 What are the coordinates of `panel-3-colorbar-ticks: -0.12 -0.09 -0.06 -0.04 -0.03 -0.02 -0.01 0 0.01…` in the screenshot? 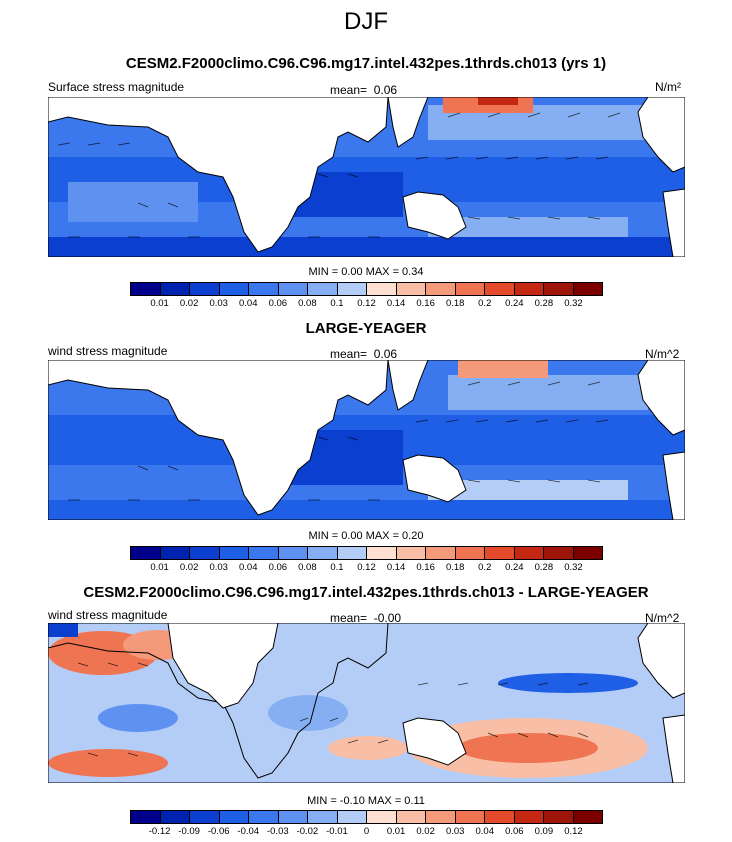 It's located at (366, 832).